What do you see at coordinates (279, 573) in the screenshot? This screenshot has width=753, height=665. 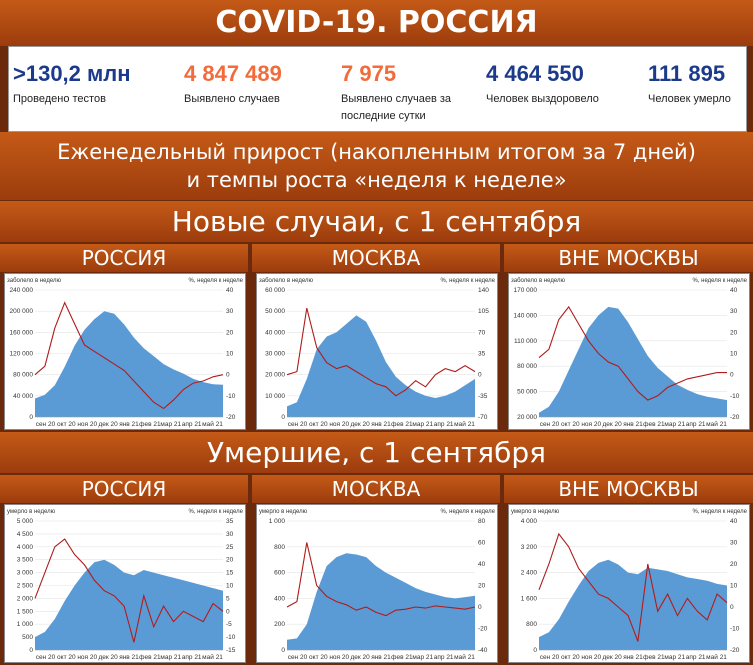 I see `left-tick-label: 600` at bounding box center [279, 573].